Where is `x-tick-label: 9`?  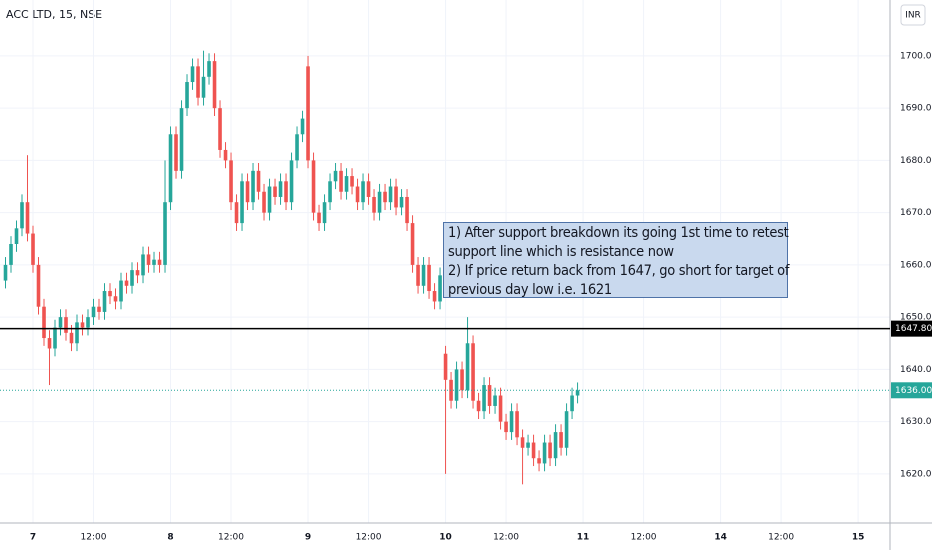
x-tick-label: 9 is located at coordinates (308, 538).